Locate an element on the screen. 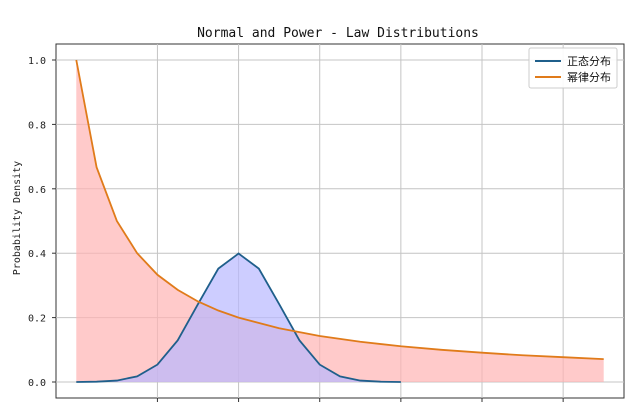  y-axis-label: Probability Density is located at coordinates (17, 218).